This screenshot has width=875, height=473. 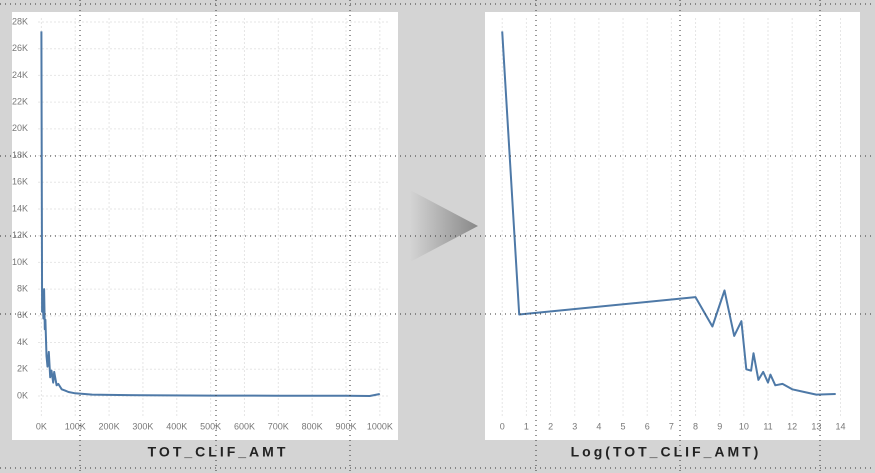 What do you see at coordinates (75, 426) in the screenshot?
I see `x-tick-label: 100K` at bounding box center [75, 426].